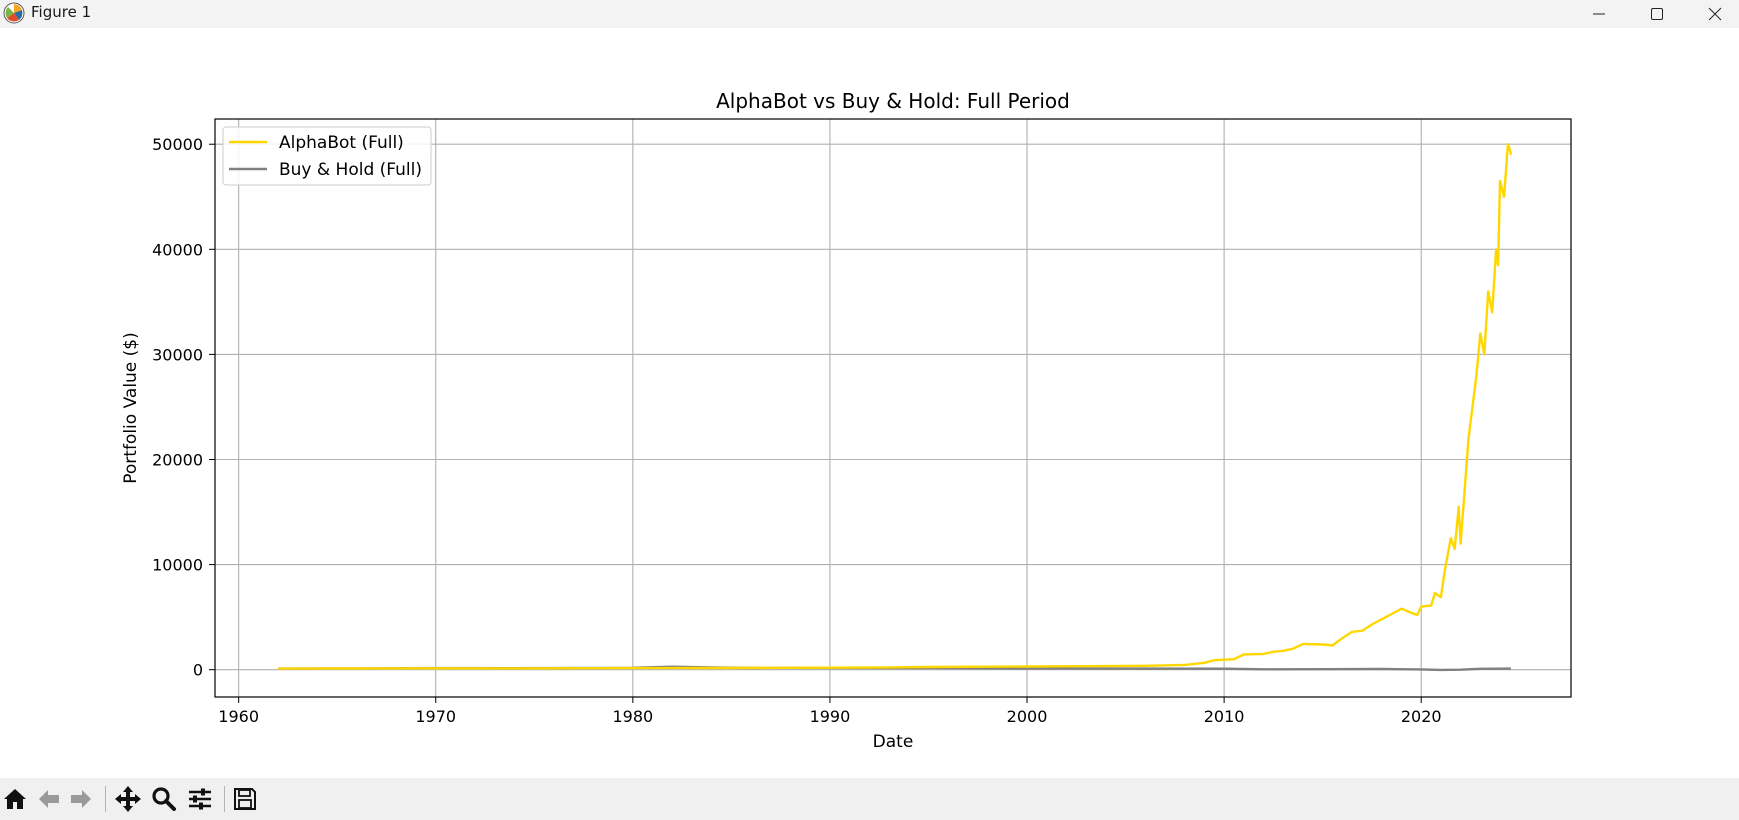 This screenshot has height=820, width=1739. Describe the element at coordinates (177, 354) in the screenshot. I see `y-tick-label: 30000` at that location.